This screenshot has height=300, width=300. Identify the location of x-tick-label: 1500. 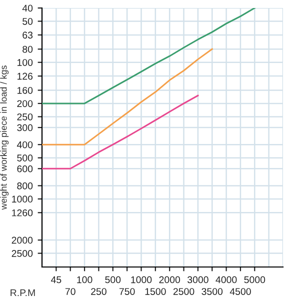
(155, 291).